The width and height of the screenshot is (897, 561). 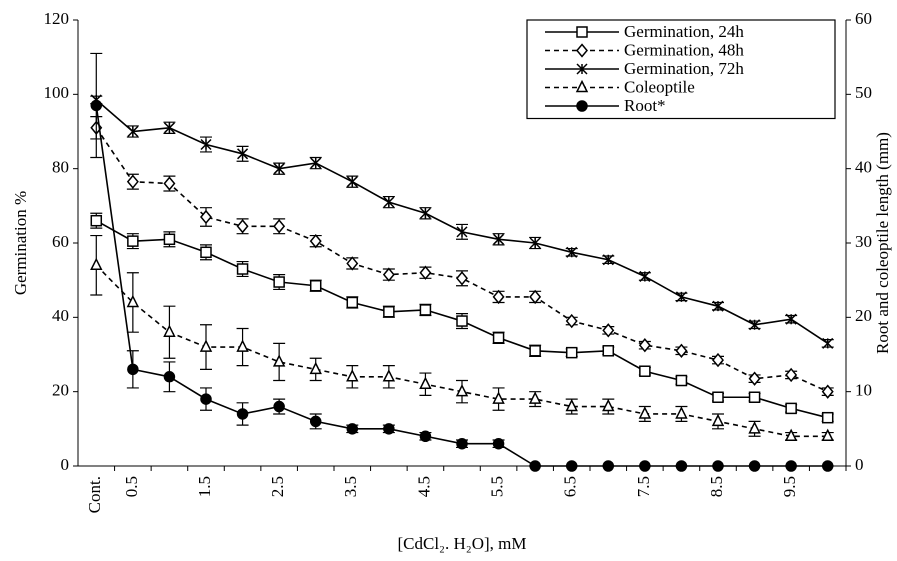 What do you see at coordinates (131, 486) in the screenshot?
I see `x-tick-label: 0.5` at bounding box center [131, 486].